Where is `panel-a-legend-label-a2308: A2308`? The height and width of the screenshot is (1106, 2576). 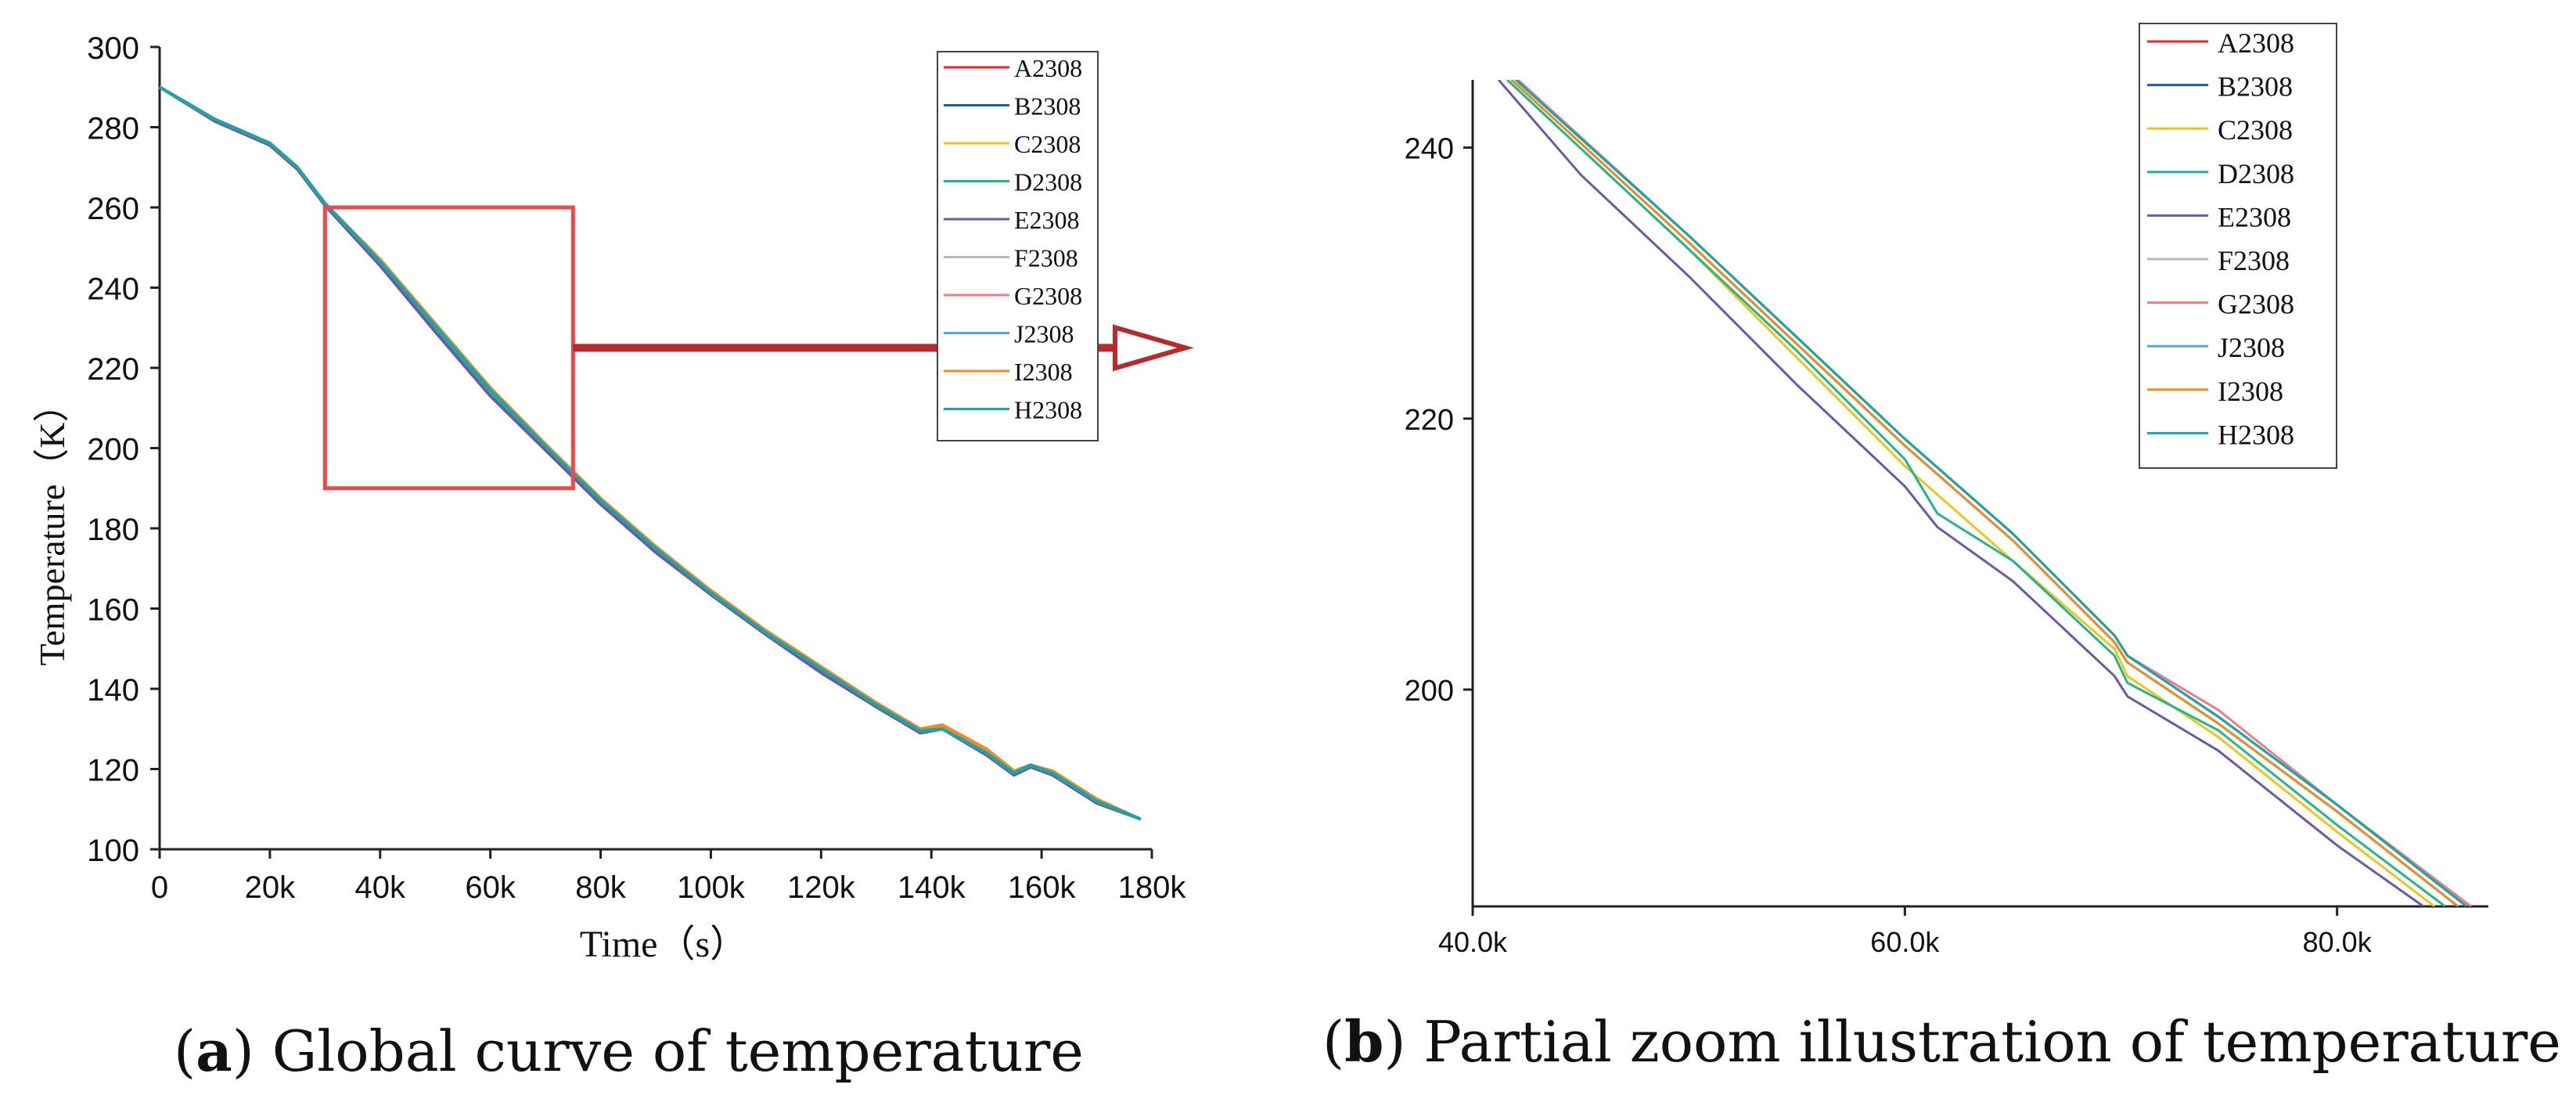 panel-a-legend-label-a2308: A2308 is located at coordinates (1048, 68).